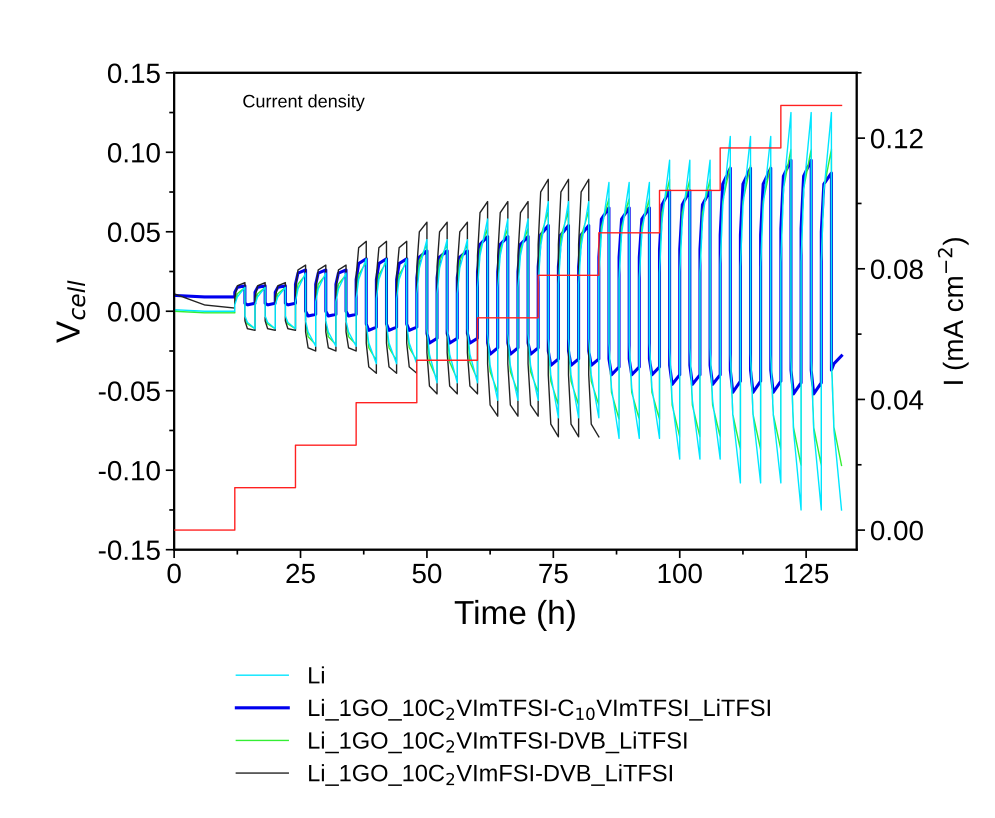 This screenshot has height=818, width=995. What do you see at coordinates (71, 311) in the screenshot?
I see `y-axis-title: V$_{cell}$` at bounding box center [71, 311].